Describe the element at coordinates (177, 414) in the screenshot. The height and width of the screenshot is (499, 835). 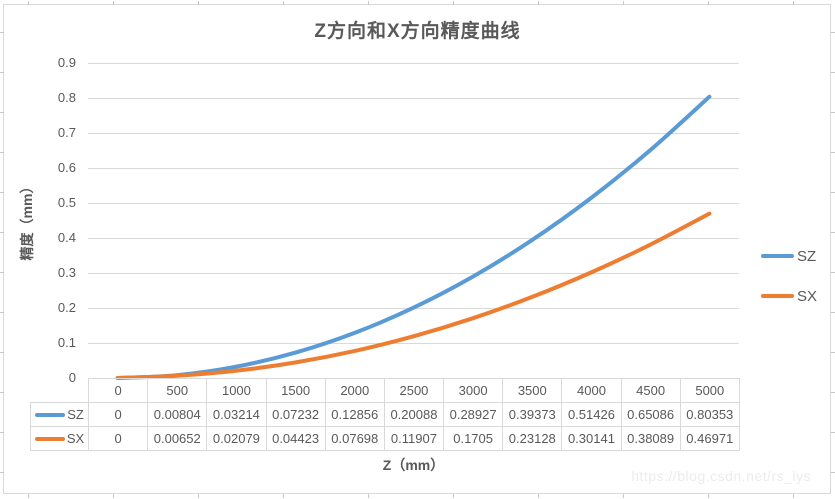
I see `value-cell: 0.00804` at that location.